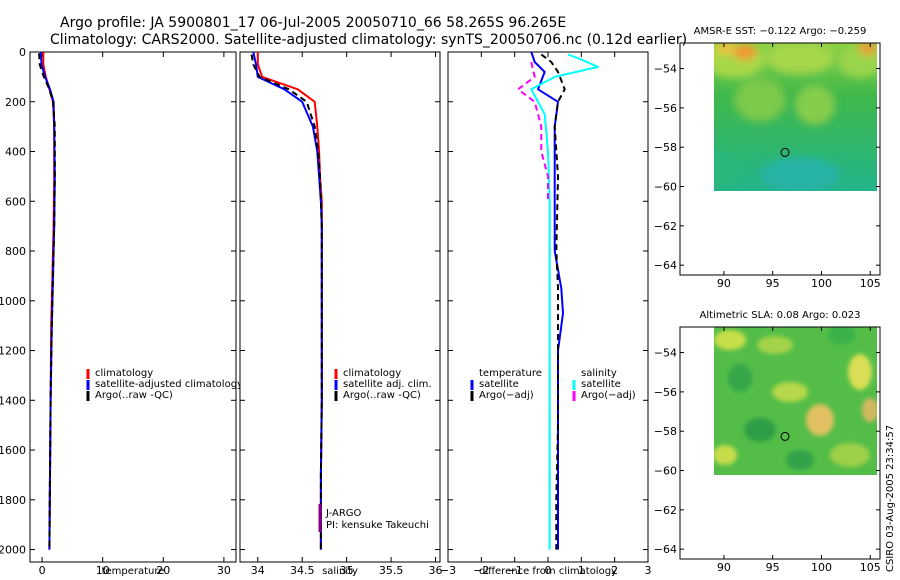 The height and width of the screenshot is (580, 900). What do you see at coordinates (13, 400) in the screenshot?
I see `y-tick-label: 1400` at bounding box center [13, 400].